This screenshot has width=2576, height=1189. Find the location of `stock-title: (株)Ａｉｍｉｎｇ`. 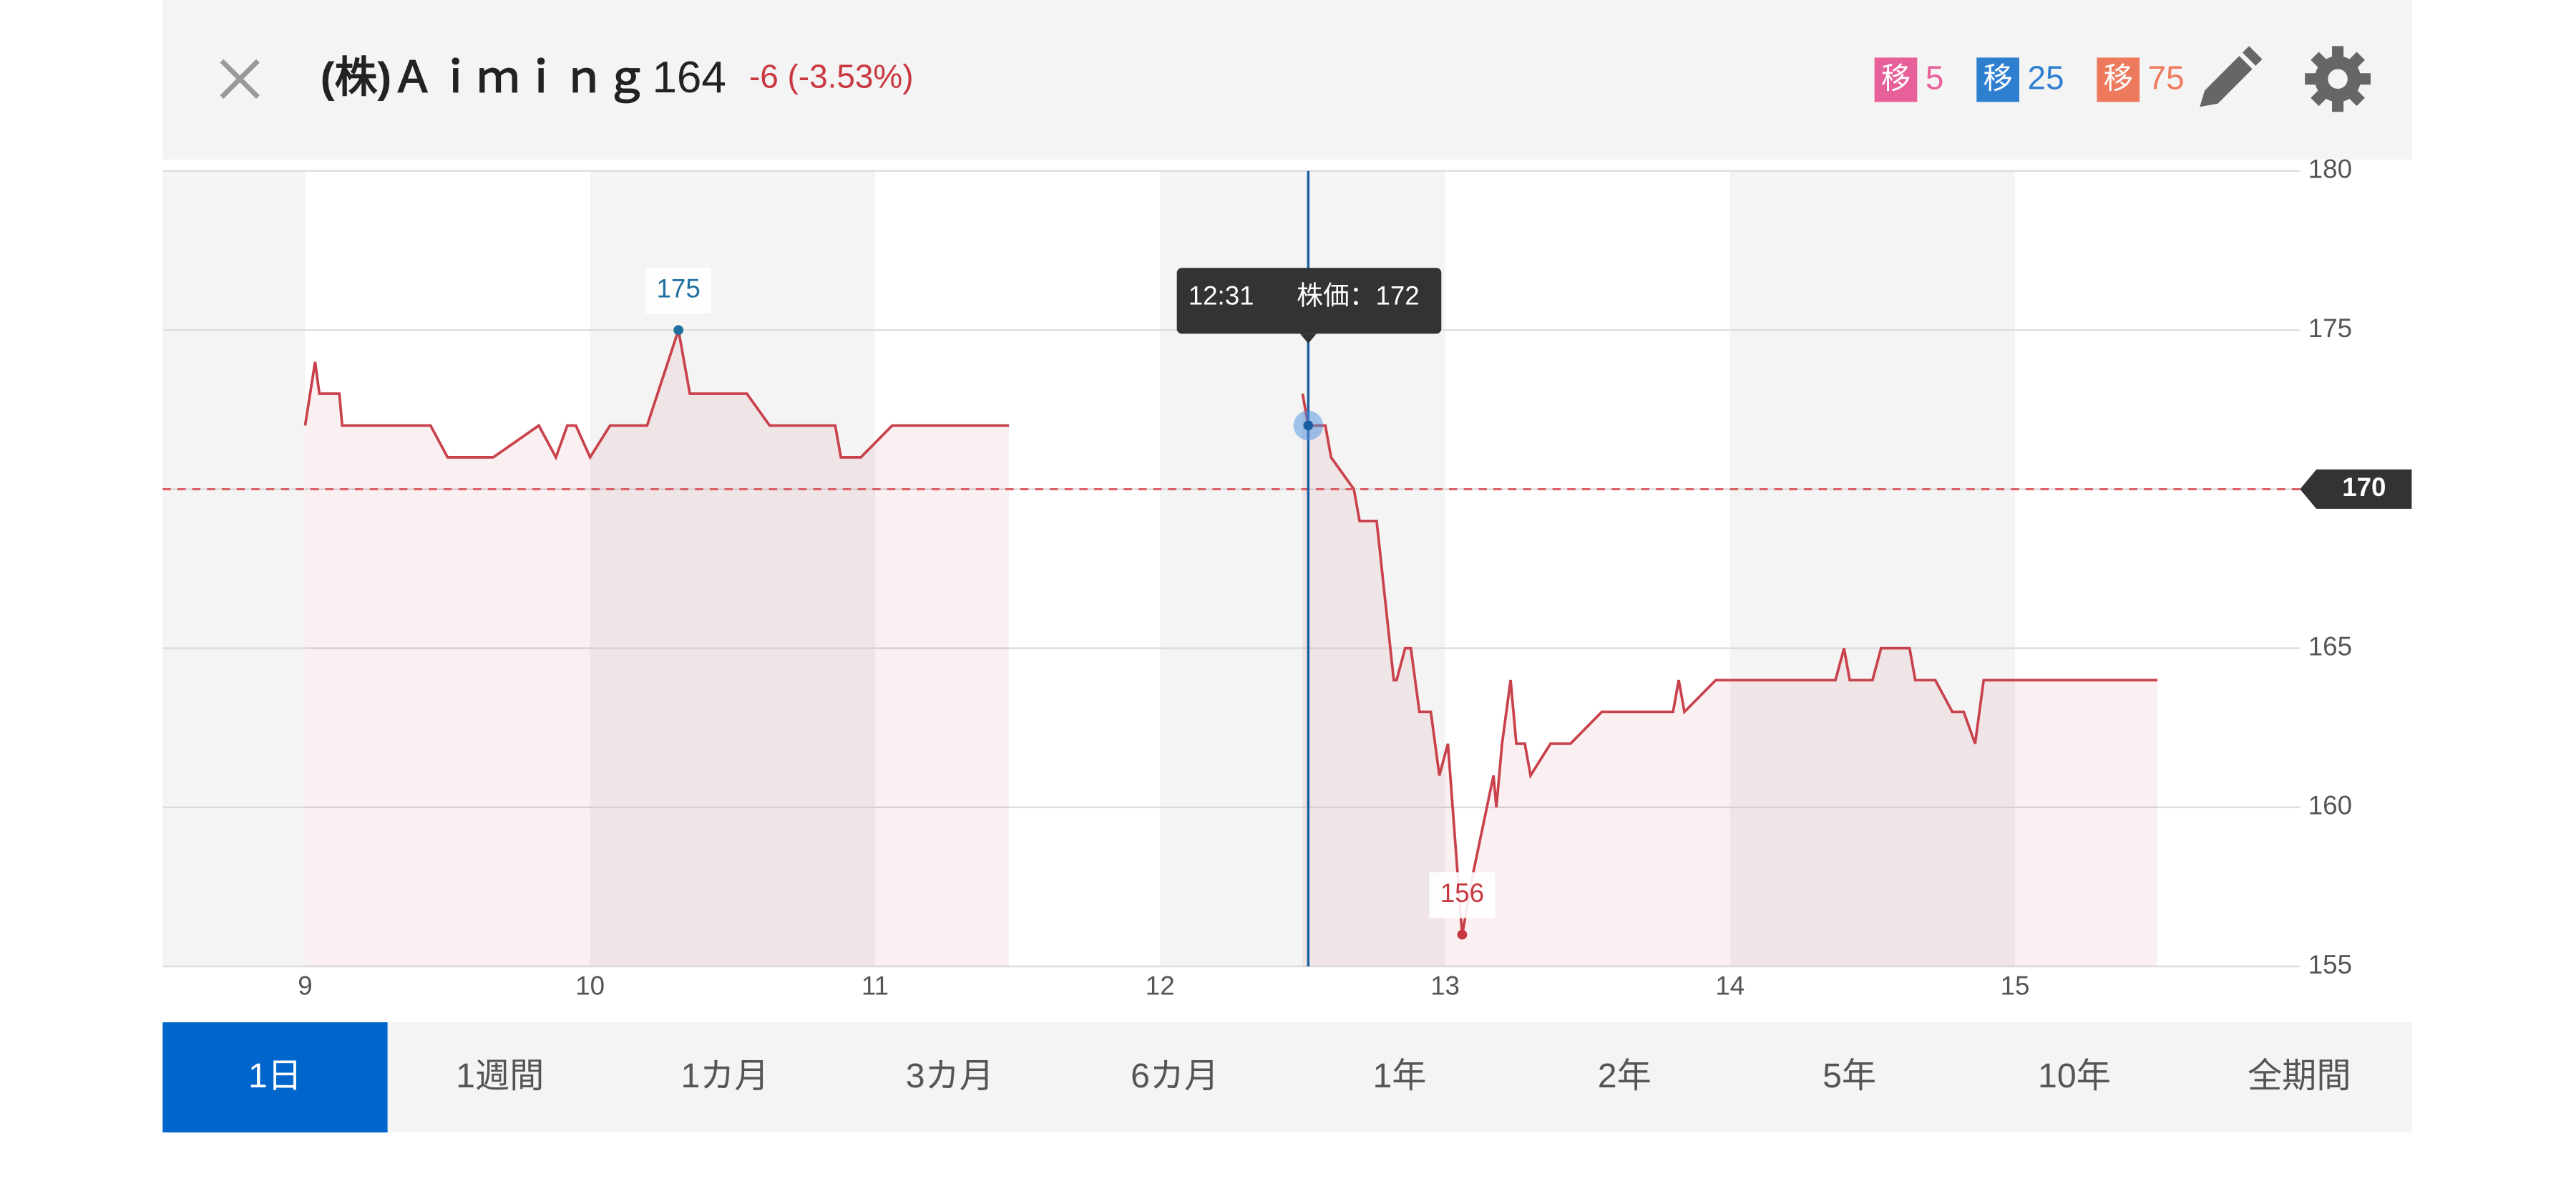

stock-title: (株)Ａｉｍｉｎｇ is located at coordinates (484, 78).